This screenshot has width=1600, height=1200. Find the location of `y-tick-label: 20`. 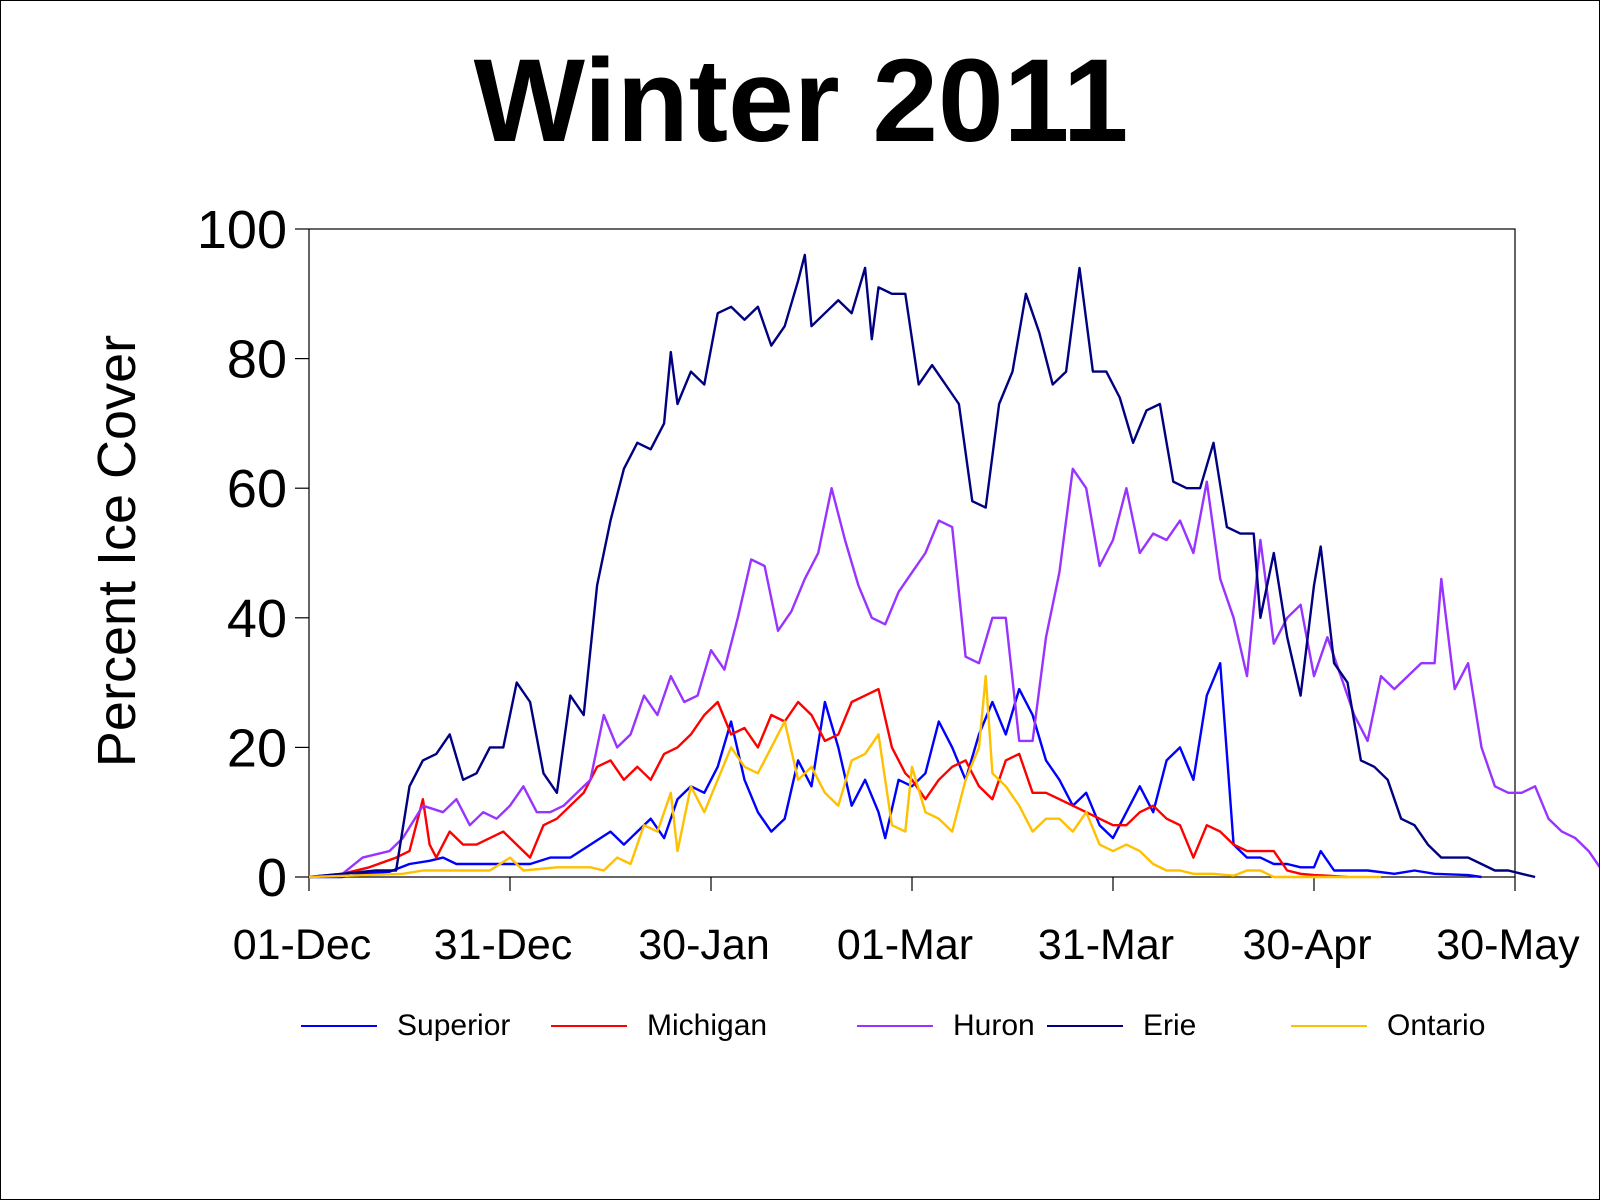

y-tick-label: 20 is located at coordinates (257, 748).